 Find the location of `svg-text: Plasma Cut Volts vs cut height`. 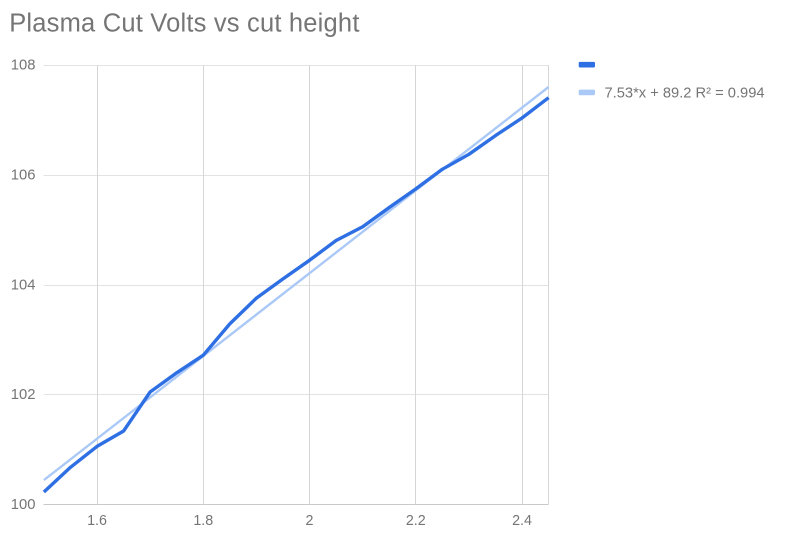

svg-text: Plasma Cut Volts vs cut height is located at coordinates (184, 23).